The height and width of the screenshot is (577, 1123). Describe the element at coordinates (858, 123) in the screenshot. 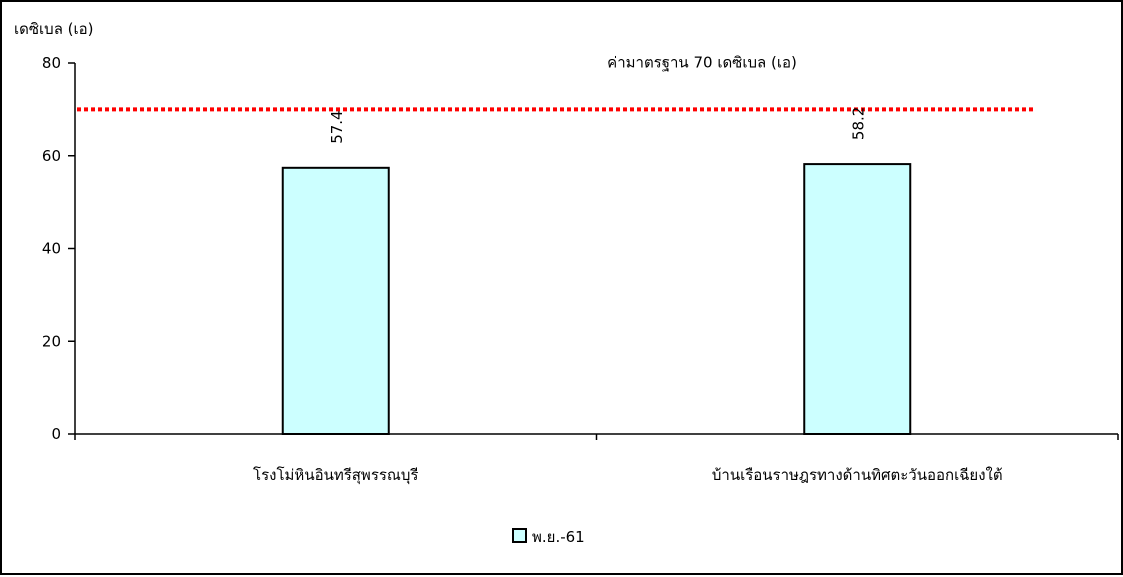

I see `bar-value-label: 58.2` at that location.